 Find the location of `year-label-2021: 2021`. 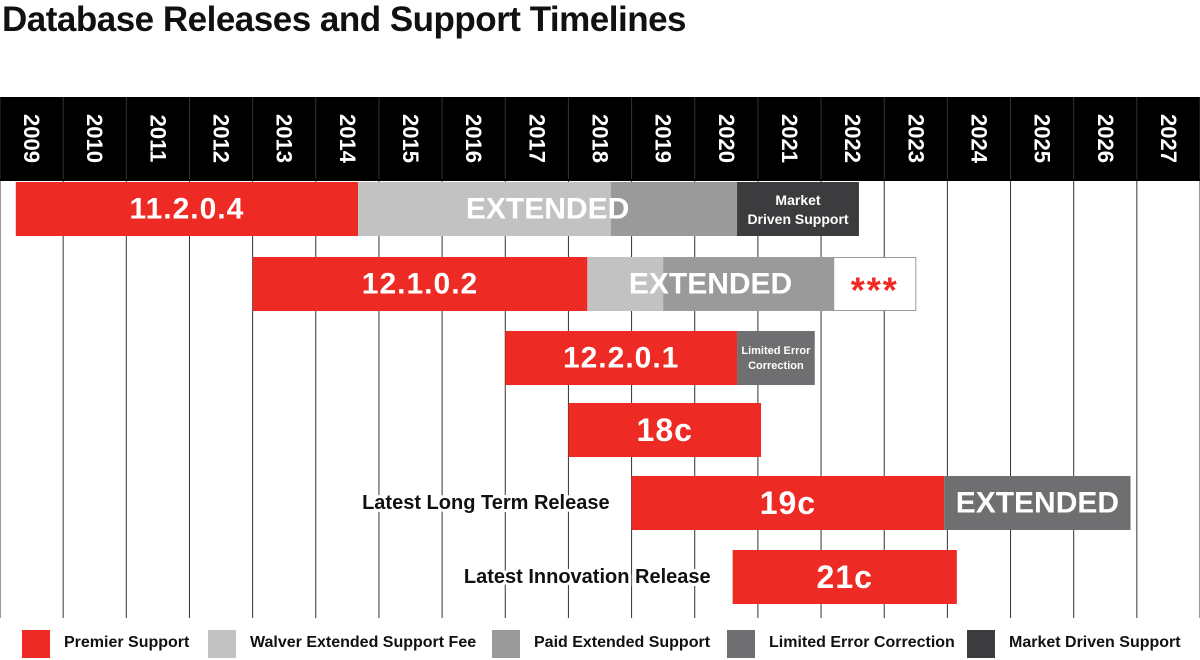

year-label-2021: 2021 is located at coordinates (789, 138).